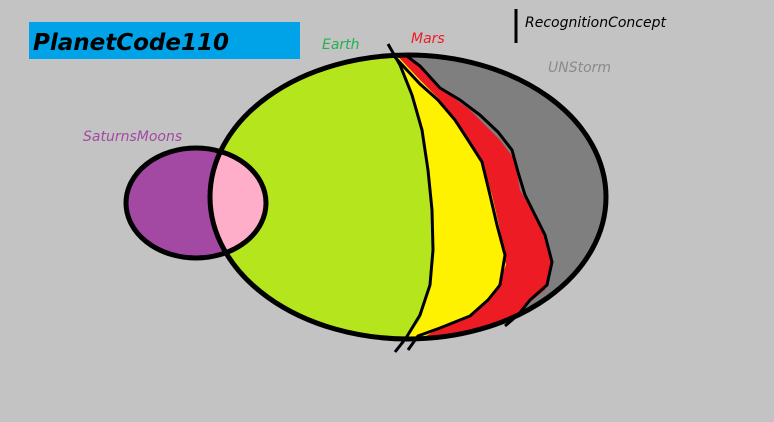 The height and width of the screenshot is (422, 774). What do you see at coordinates (448, 201) in the screenshot?
I see `yellow-boundary-line` at bounding box center [448, 201].